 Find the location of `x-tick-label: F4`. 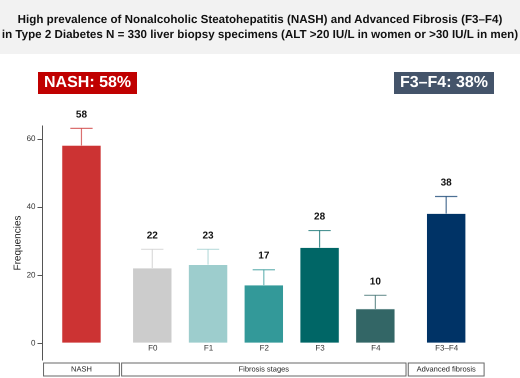

x-tick-label: F4 is located at coordinates (376, 348).